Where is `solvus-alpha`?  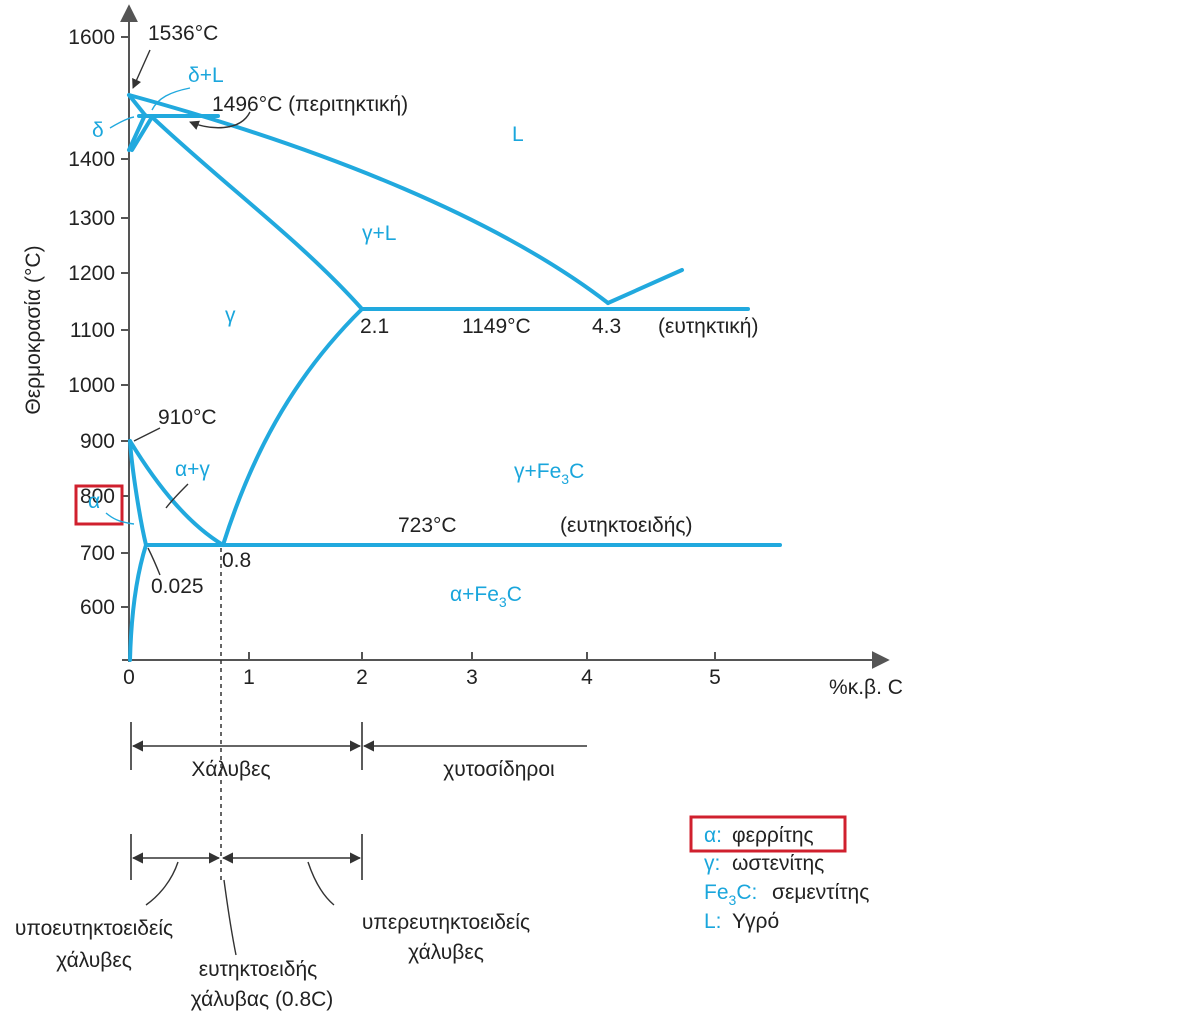
solvus-alpha is located at coordinates (138, 602).